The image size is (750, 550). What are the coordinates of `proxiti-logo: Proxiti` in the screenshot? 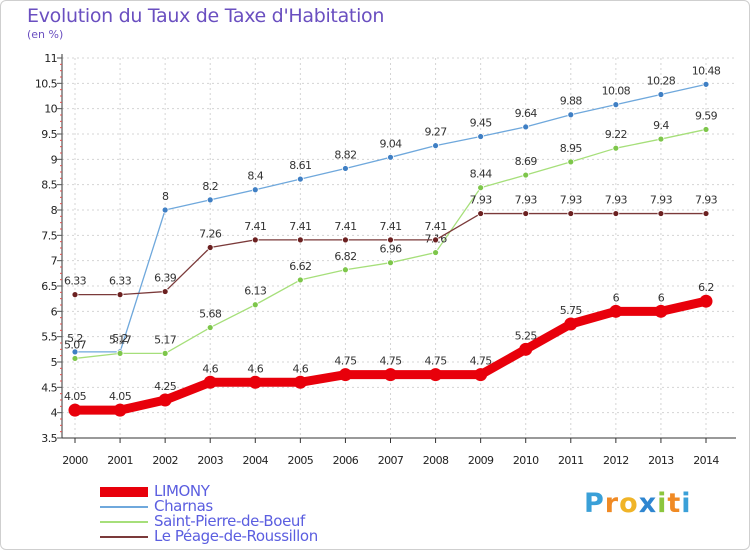 It's located at (638, 503).